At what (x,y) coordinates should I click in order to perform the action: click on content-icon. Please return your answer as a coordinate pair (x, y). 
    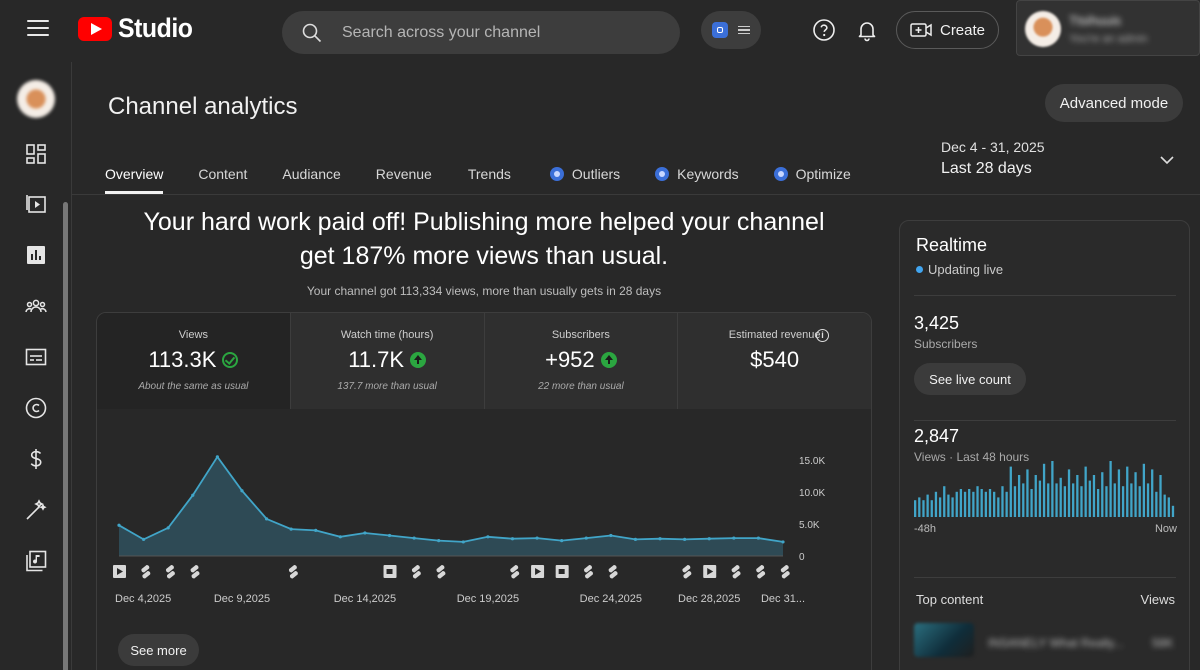
    Looking at the image, I should click on (36, 204).